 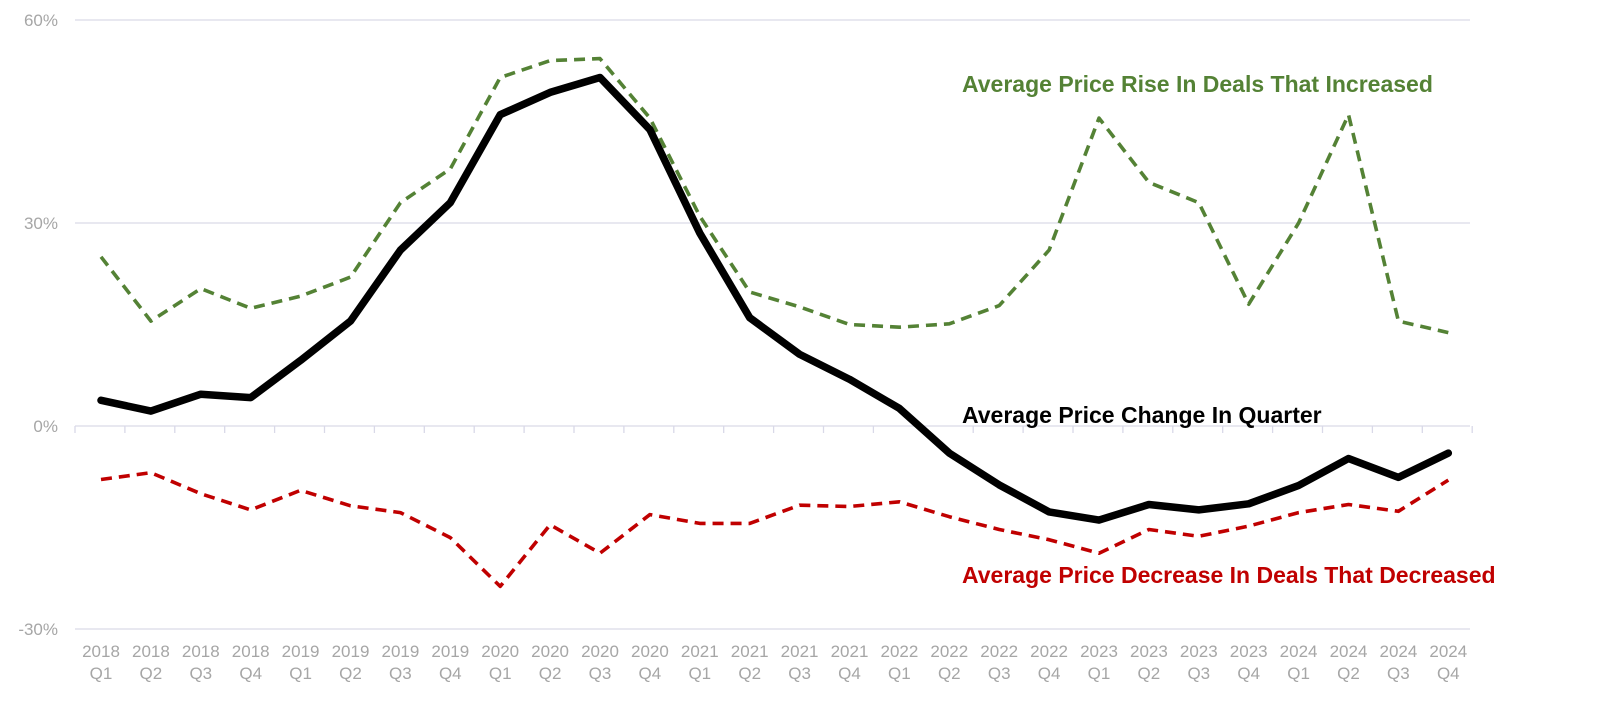 I want to click on y-tick-label: -30%, so click(x=38, y=629).